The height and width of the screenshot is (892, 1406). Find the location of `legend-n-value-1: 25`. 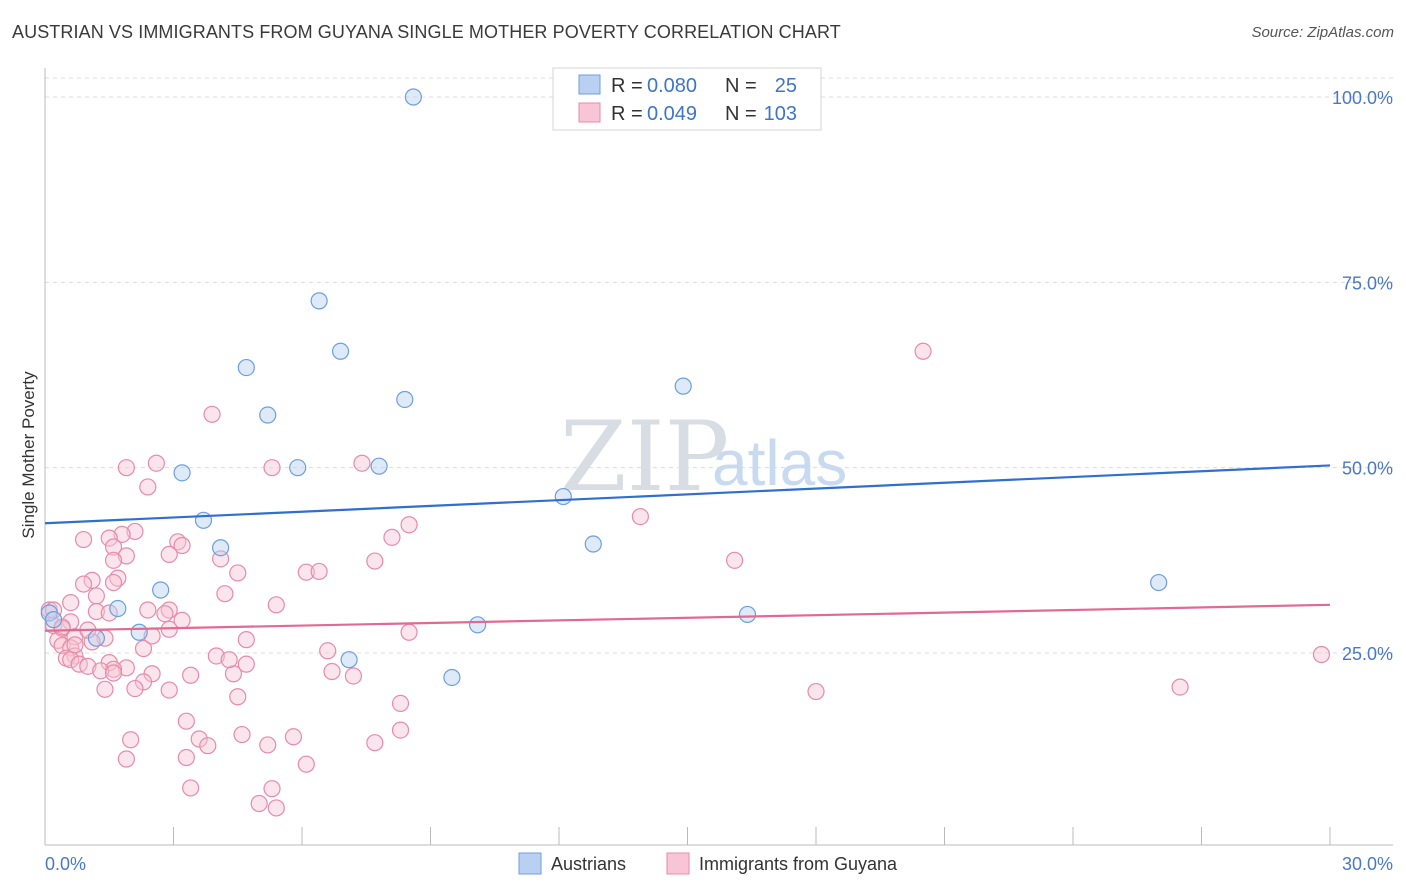

legend-n-value-1: 25 is located at coordinates (786, 86).